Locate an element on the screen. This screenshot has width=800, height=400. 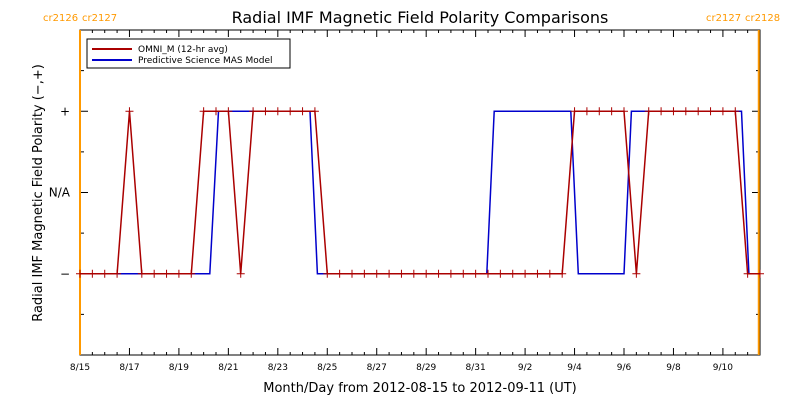
x-tick-label: 9/6 is located at coordinates (624, 368).